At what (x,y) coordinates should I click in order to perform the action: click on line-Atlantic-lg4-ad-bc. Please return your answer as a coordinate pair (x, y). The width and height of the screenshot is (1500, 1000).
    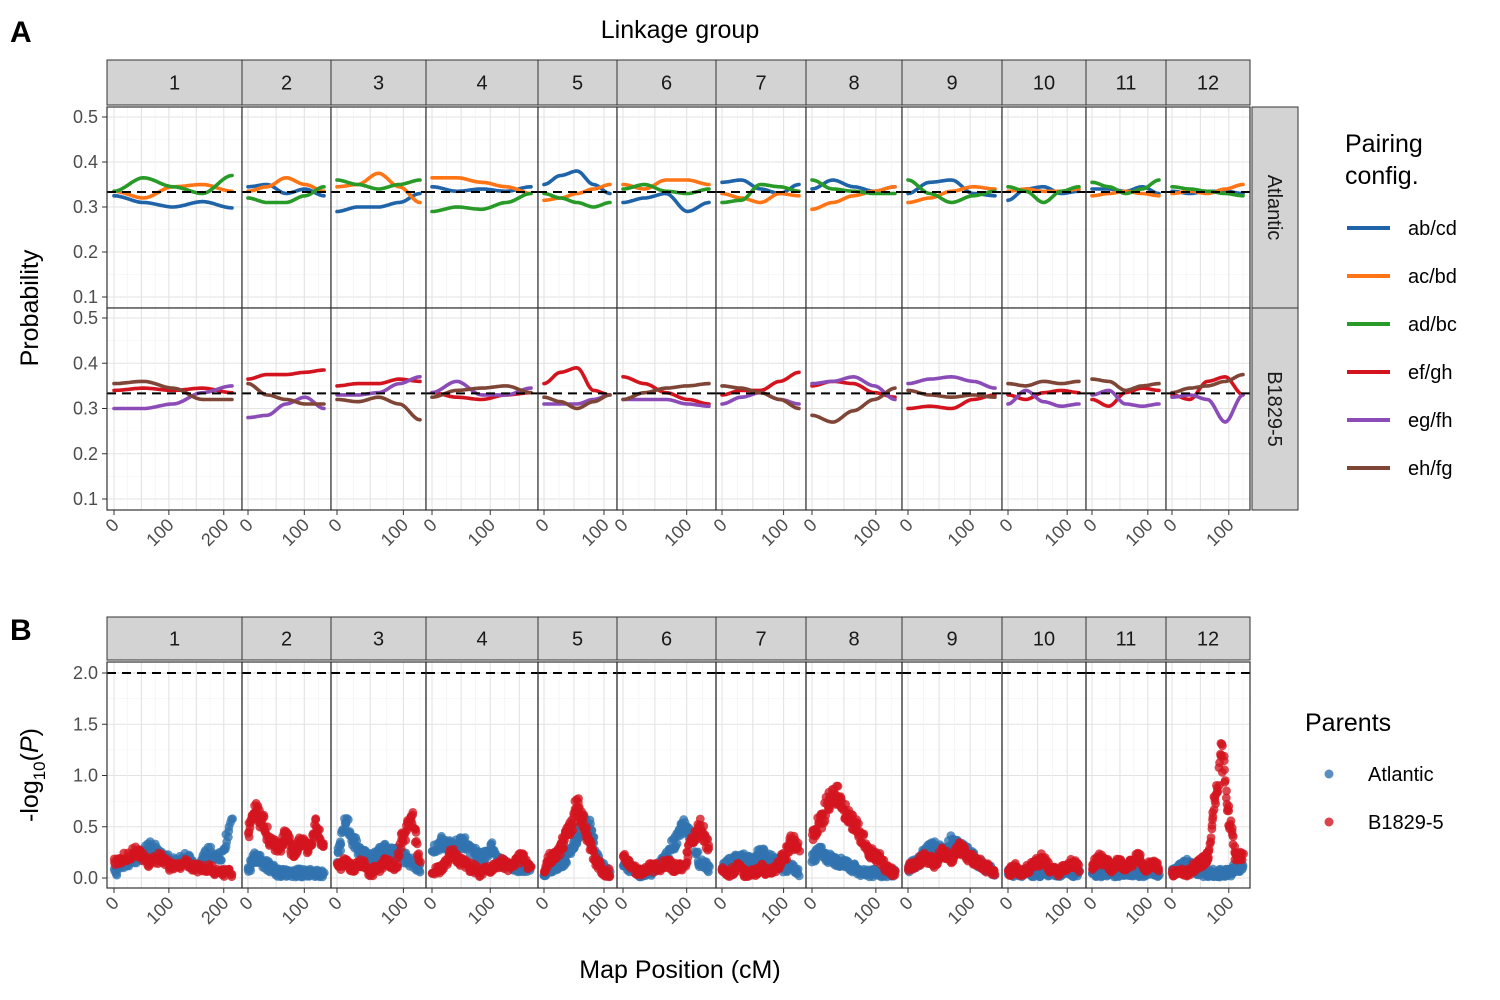
    Looking at the image, I should click on (481, 202).